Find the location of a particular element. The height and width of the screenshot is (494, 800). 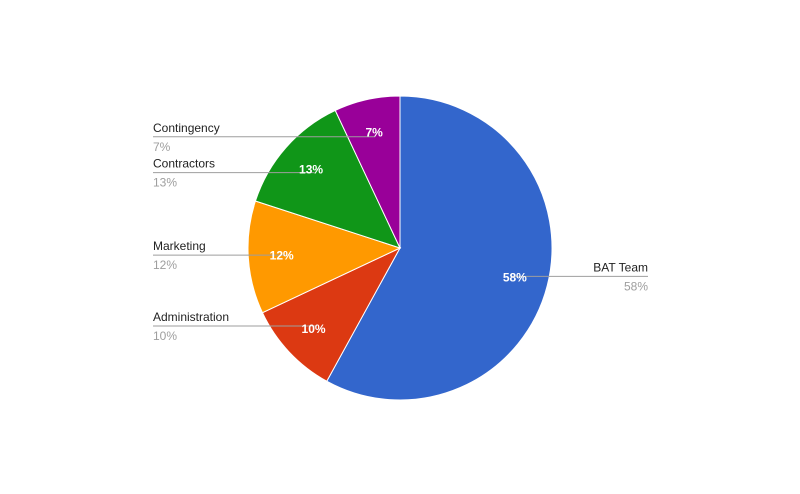

slice-labels: 58% 10% 12% 13% 7% is located at coordinates (399, 230).